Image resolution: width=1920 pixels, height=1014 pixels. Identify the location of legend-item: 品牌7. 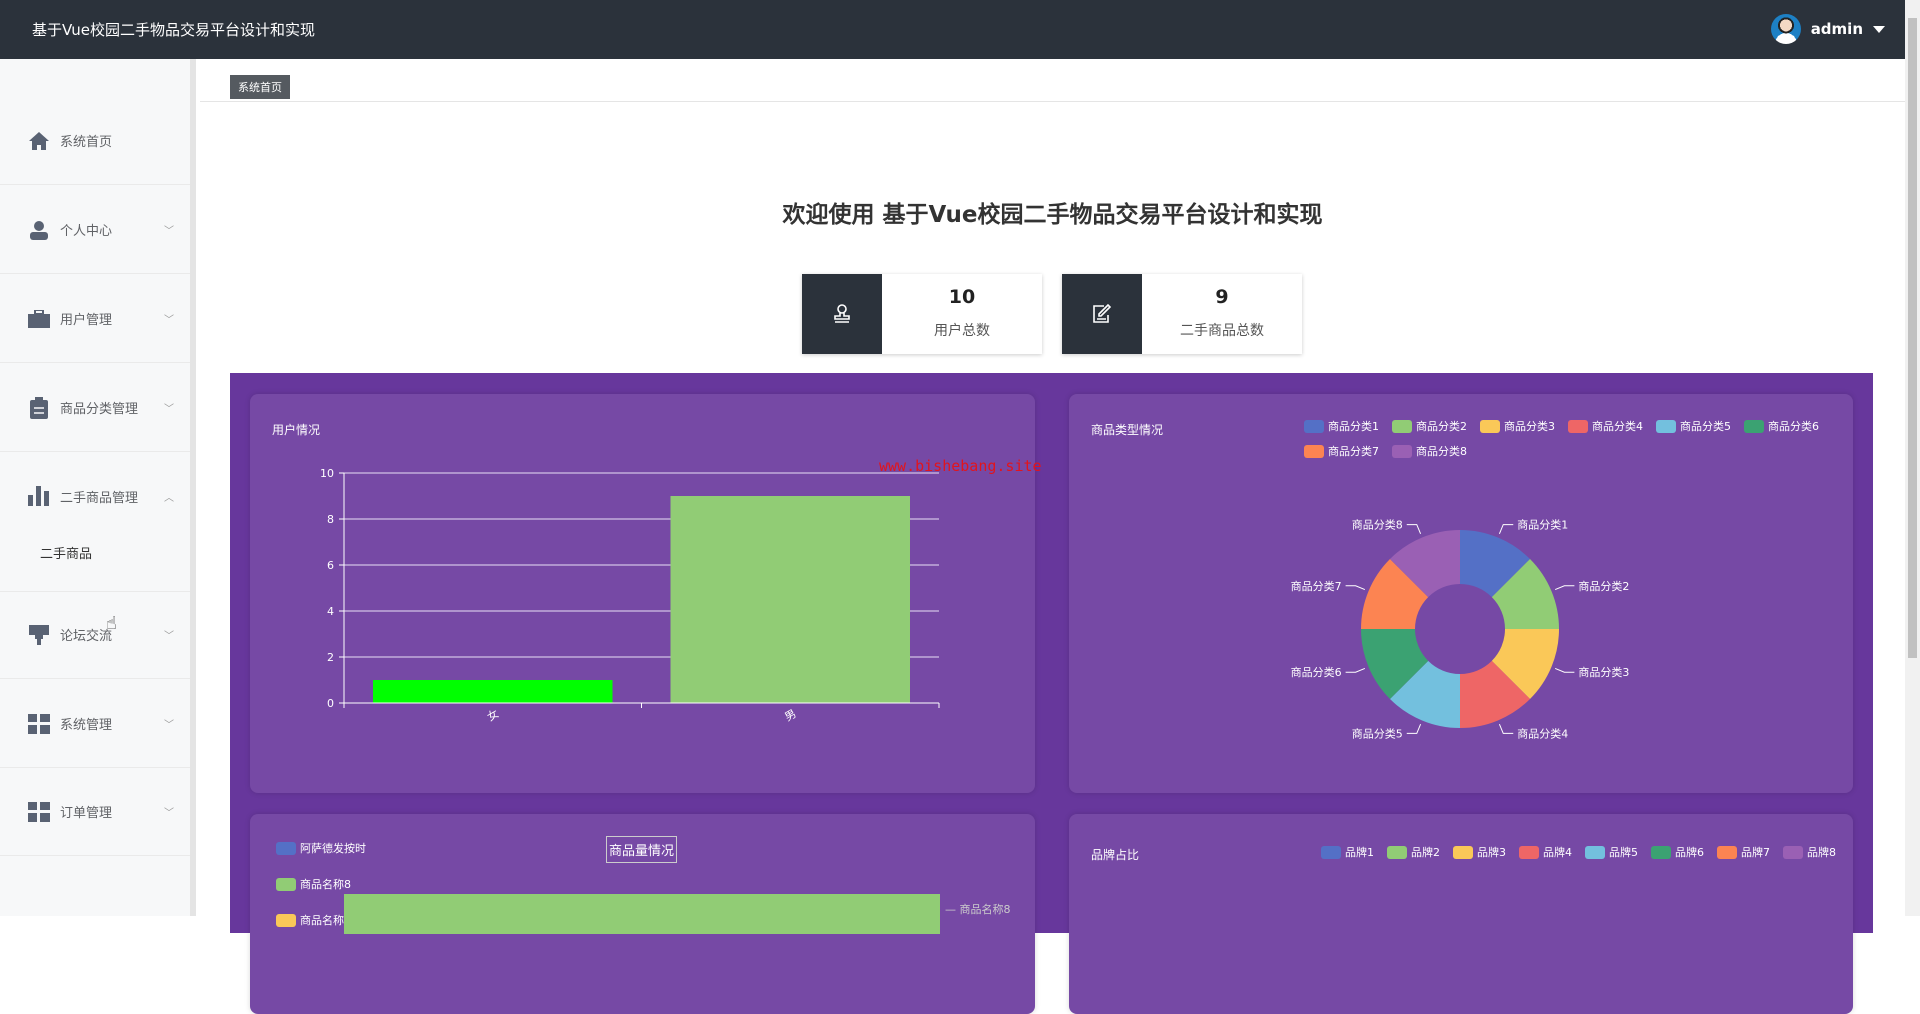
(1743, 852).